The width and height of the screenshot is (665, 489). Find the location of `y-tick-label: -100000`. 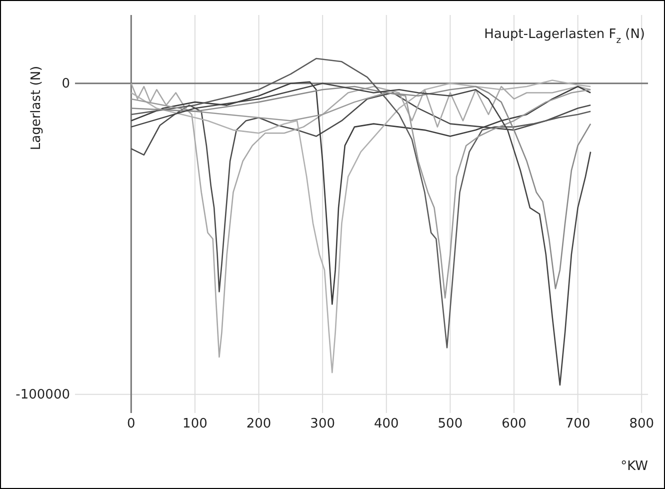

y-tick-label: -100000 is located at coordinates (43, 395).